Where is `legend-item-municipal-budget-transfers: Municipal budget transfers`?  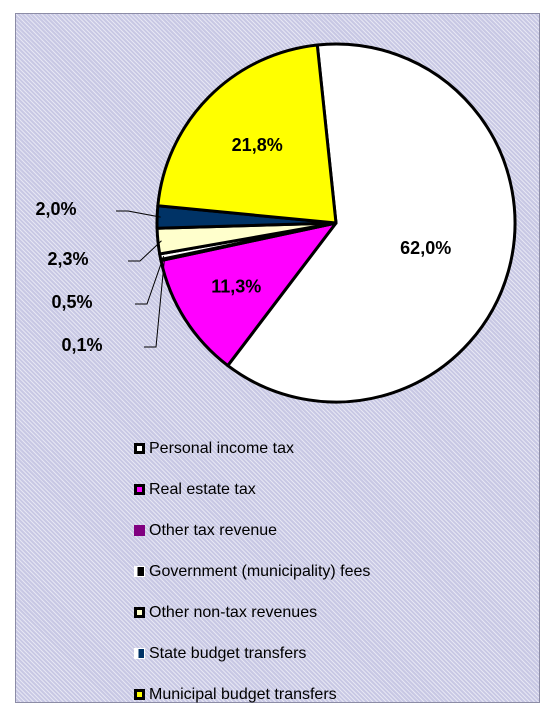
legend-item-municipal-budget-transfers: Municipal budget transfers is located at coordinates (334, 694).